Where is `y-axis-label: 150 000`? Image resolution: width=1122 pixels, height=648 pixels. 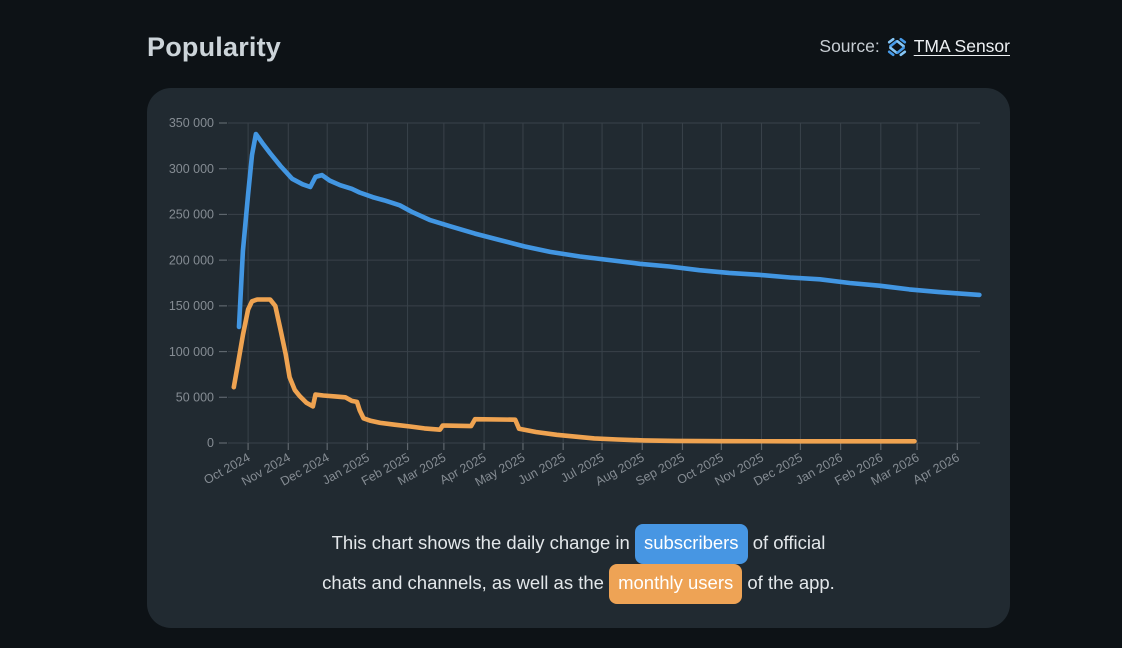
y-axis-label: 150 000 is located at coordinates (191, 306).